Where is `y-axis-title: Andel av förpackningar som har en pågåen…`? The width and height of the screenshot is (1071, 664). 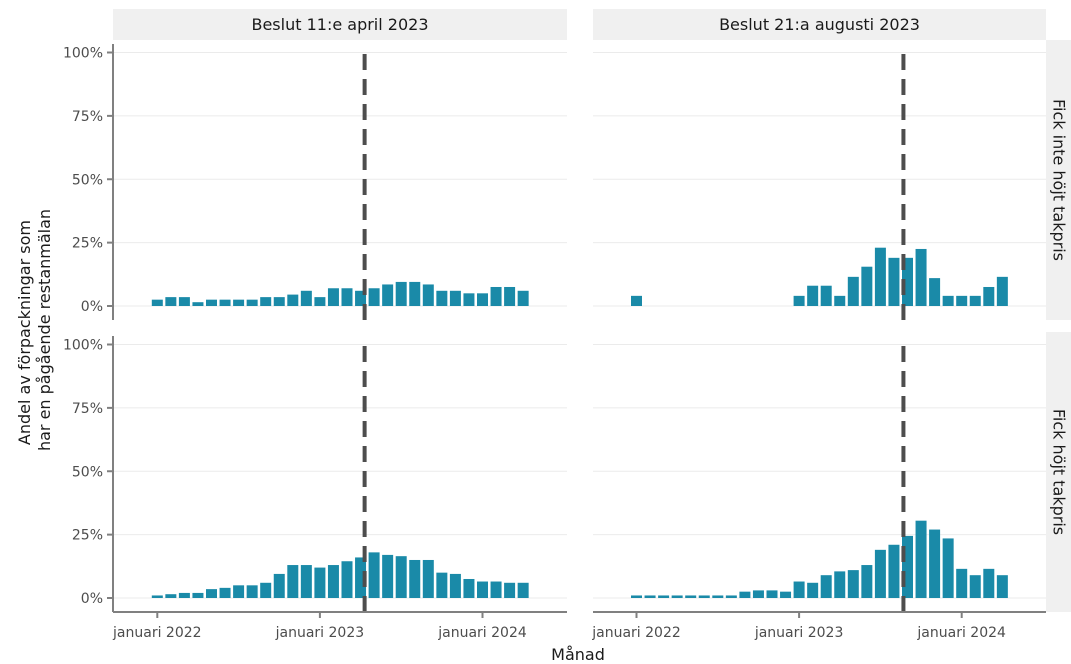 y-axis-title: Andel av förpackningar som har en pågåen… is located at coordinates (34, 330).